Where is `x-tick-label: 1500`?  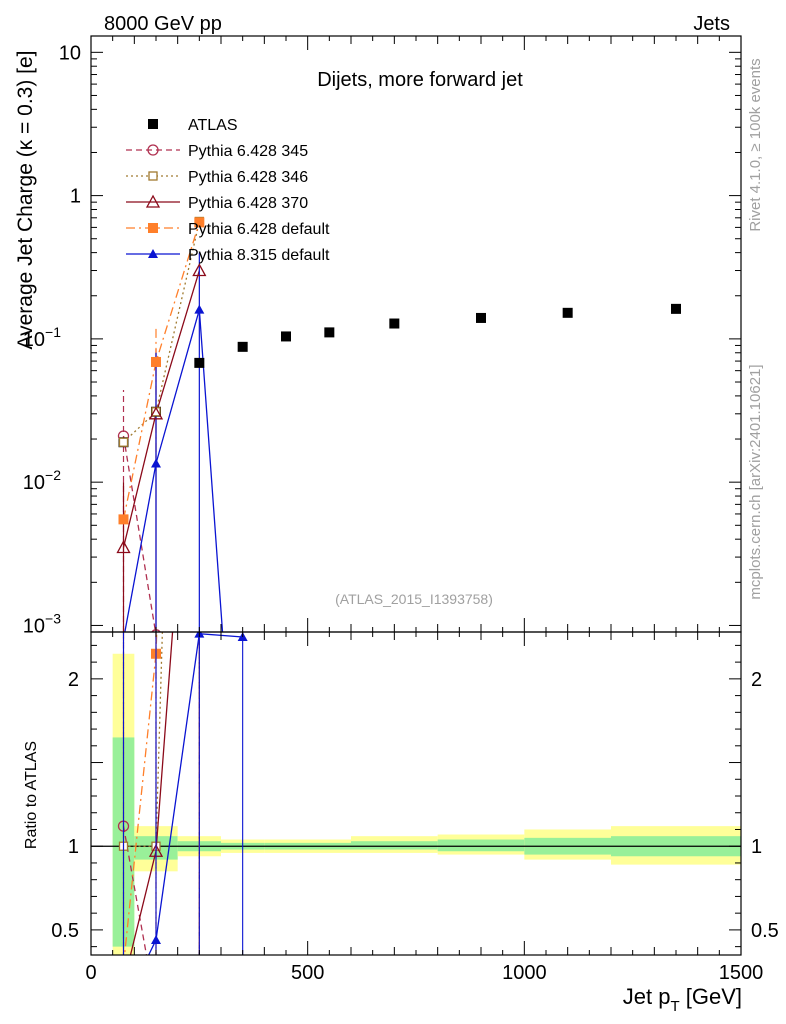
x-tick-label: 1500 is located at coordinates (741, 973).